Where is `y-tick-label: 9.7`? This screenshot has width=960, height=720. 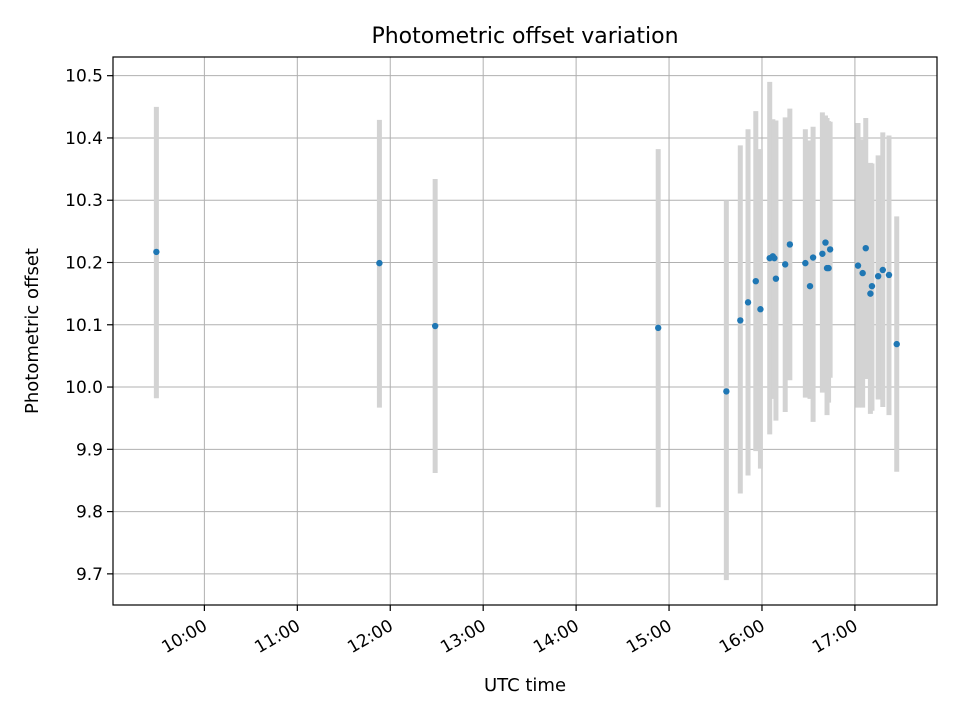 y-tick-label: 9.7 is located at coordinates (89, 575).